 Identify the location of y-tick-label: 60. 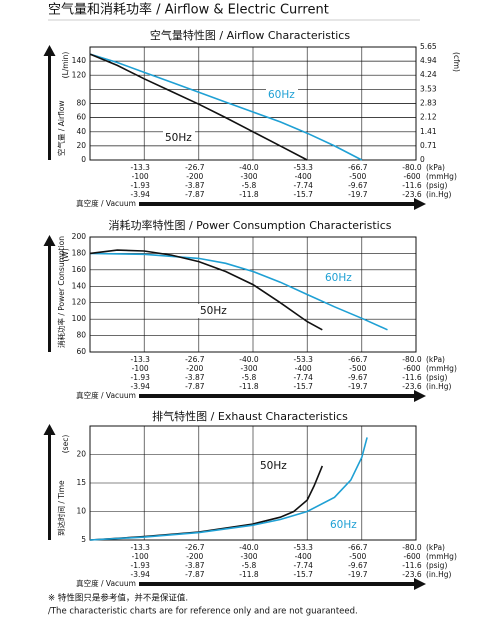
(81, 351).